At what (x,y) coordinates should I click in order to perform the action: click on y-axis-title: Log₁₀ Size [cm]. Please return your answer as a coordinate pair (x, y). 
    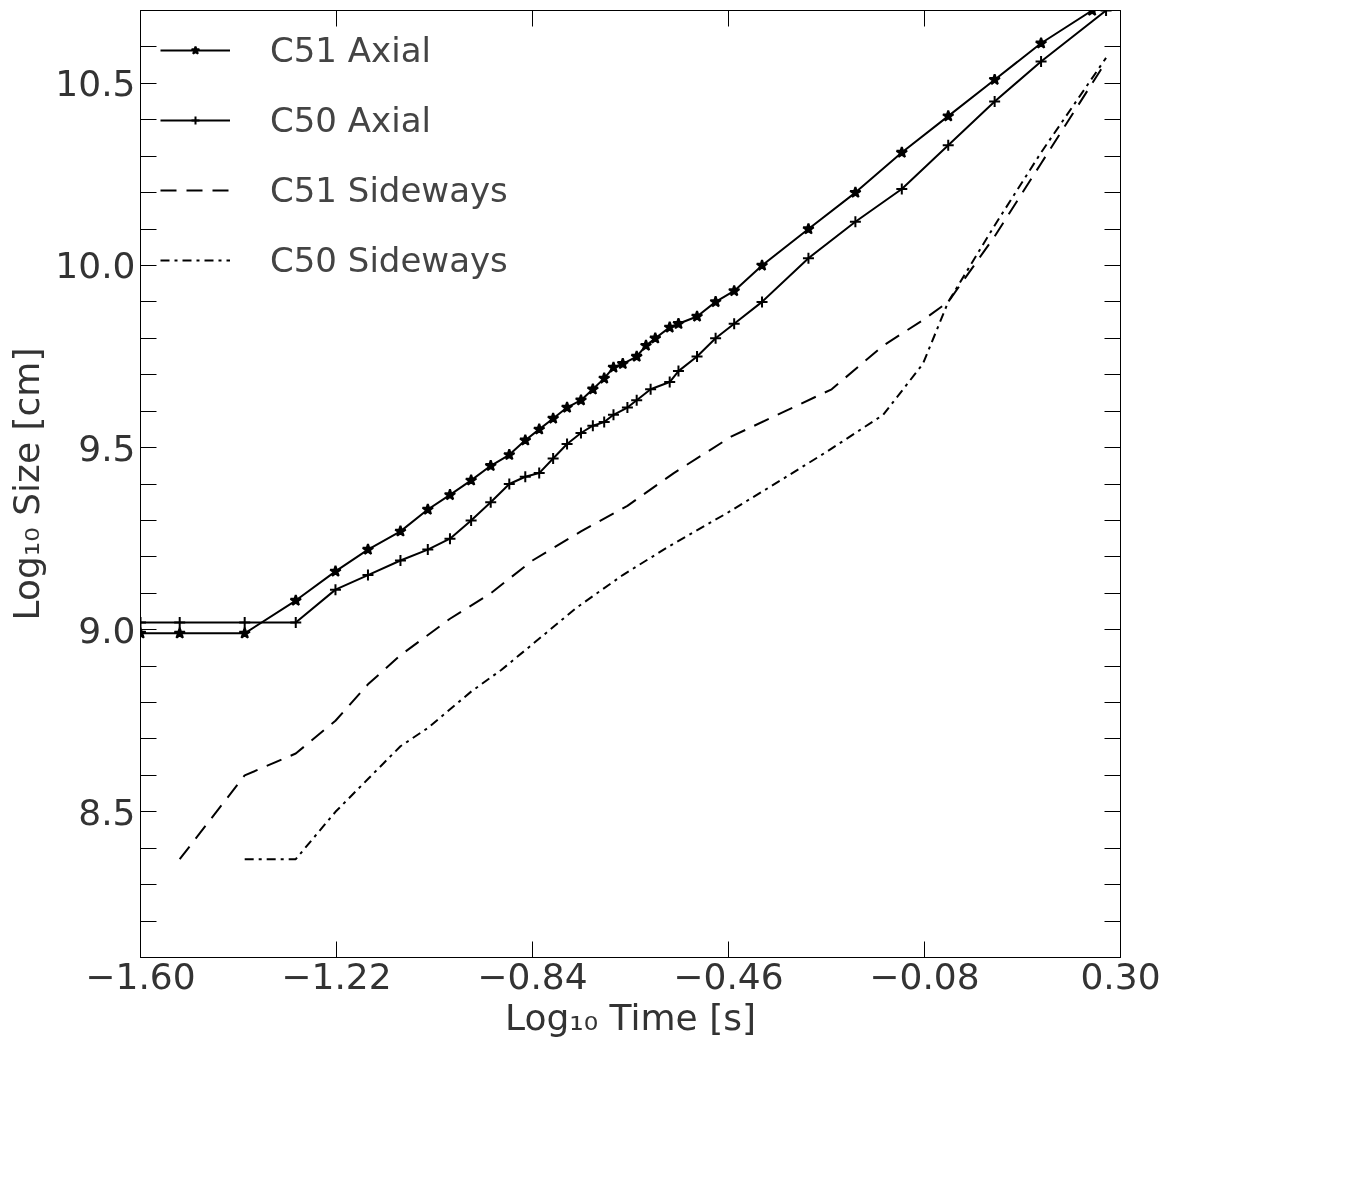
    Looking at the image, I should click on (27, 484).